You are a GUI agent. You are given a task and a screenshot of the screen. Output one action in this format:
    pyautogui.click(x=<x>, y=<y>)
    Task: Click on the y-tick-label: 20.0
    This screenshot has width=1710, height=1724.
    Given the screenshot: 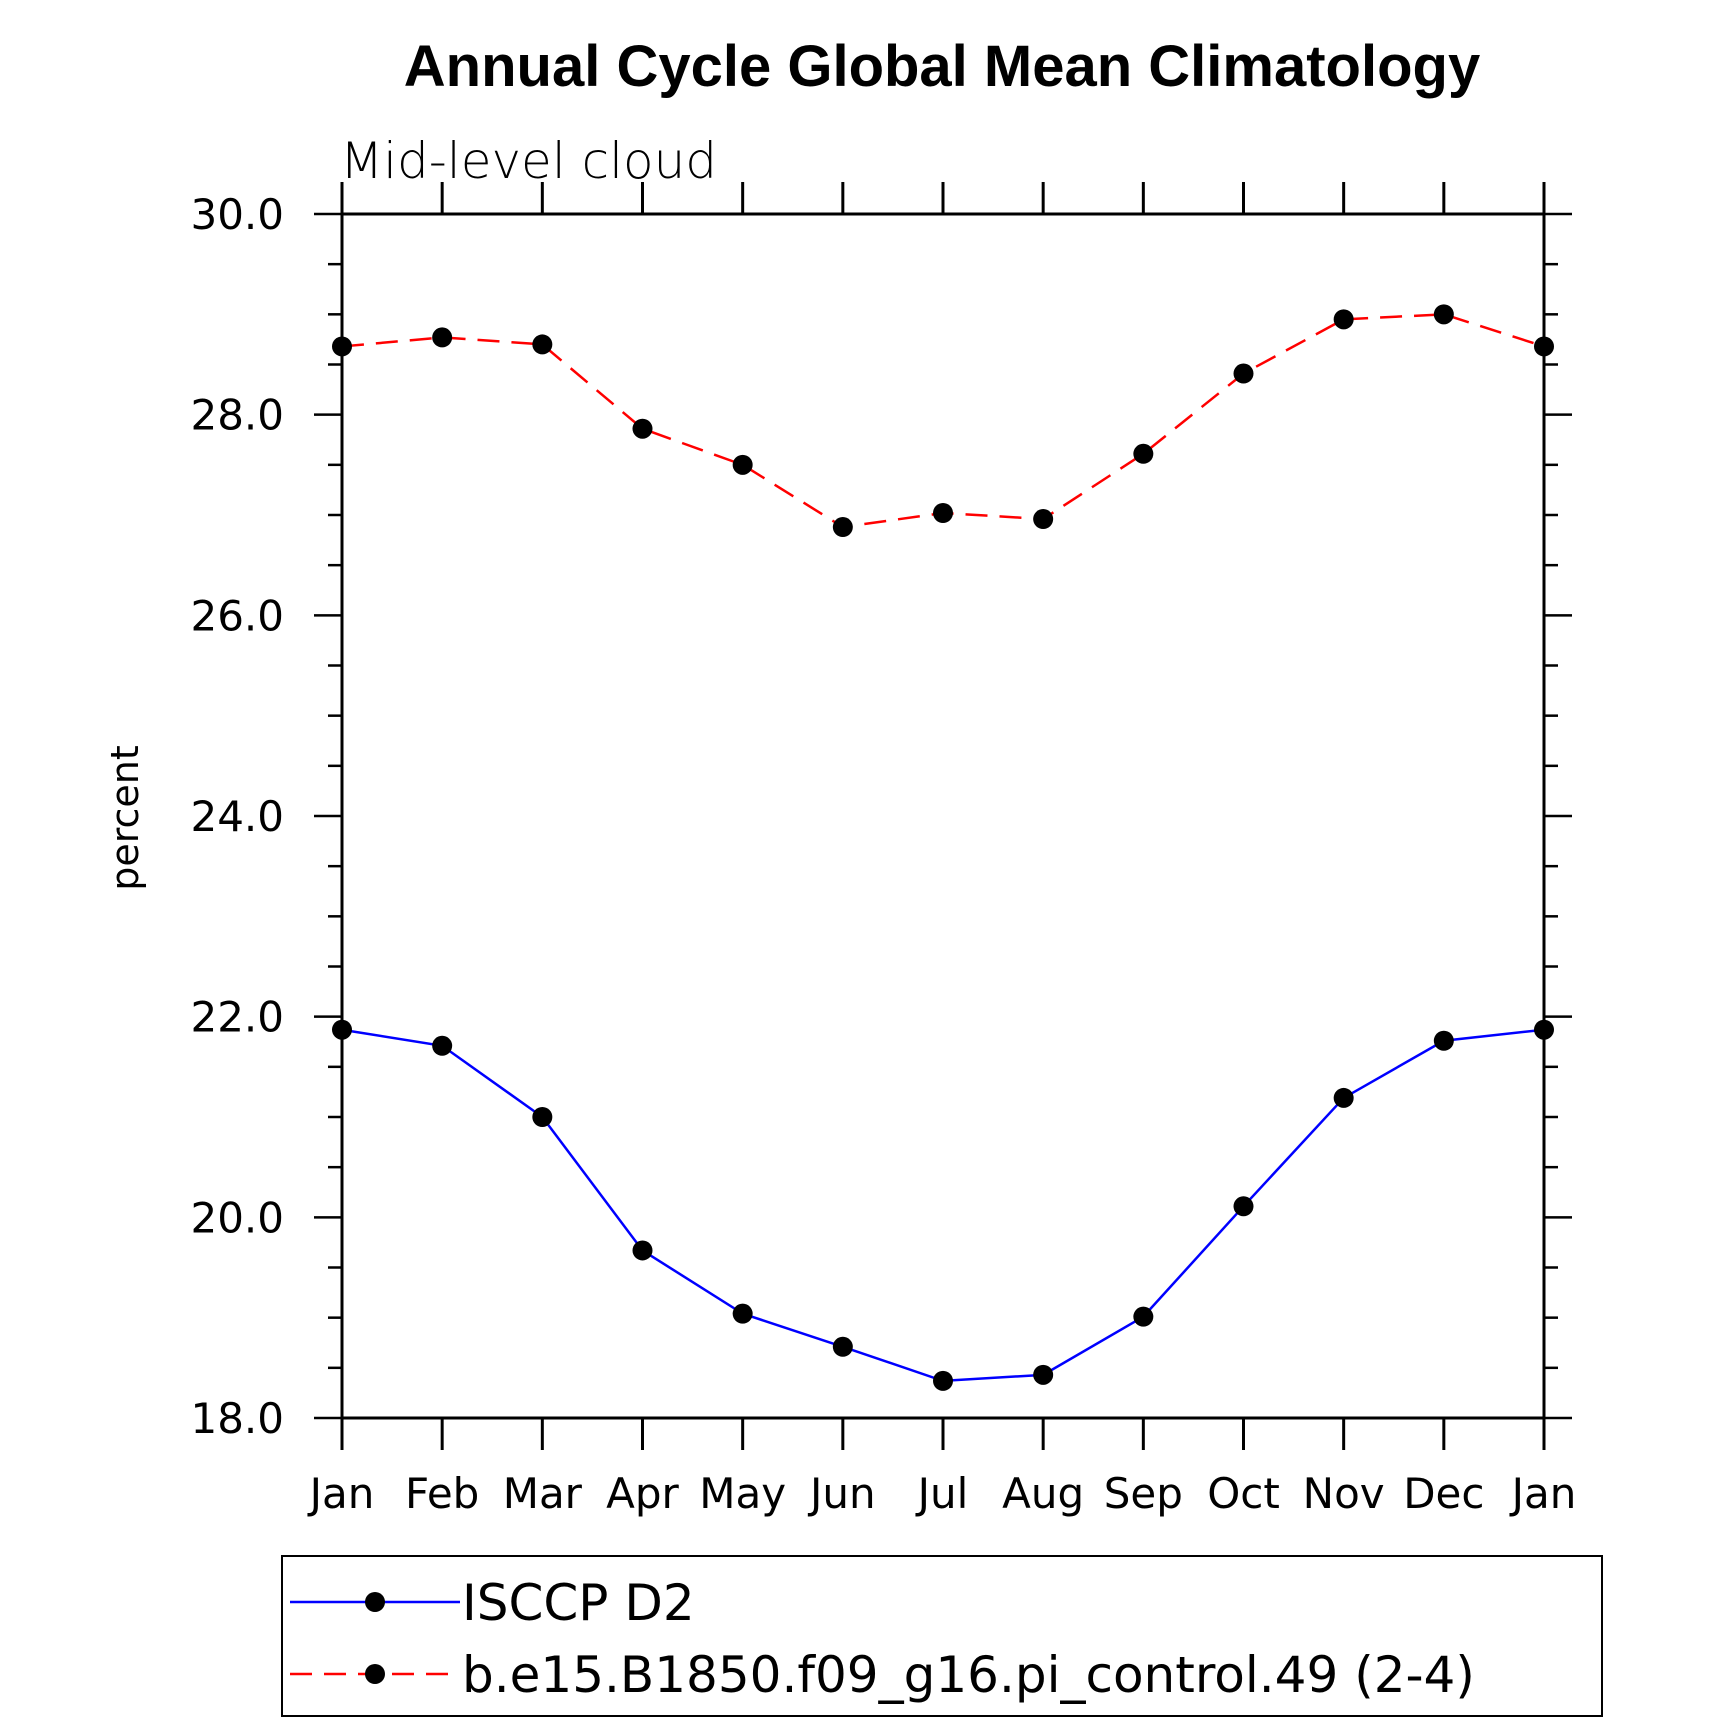 What is the action you would take?
    pyautogui.click(x=237, y=1217)
    